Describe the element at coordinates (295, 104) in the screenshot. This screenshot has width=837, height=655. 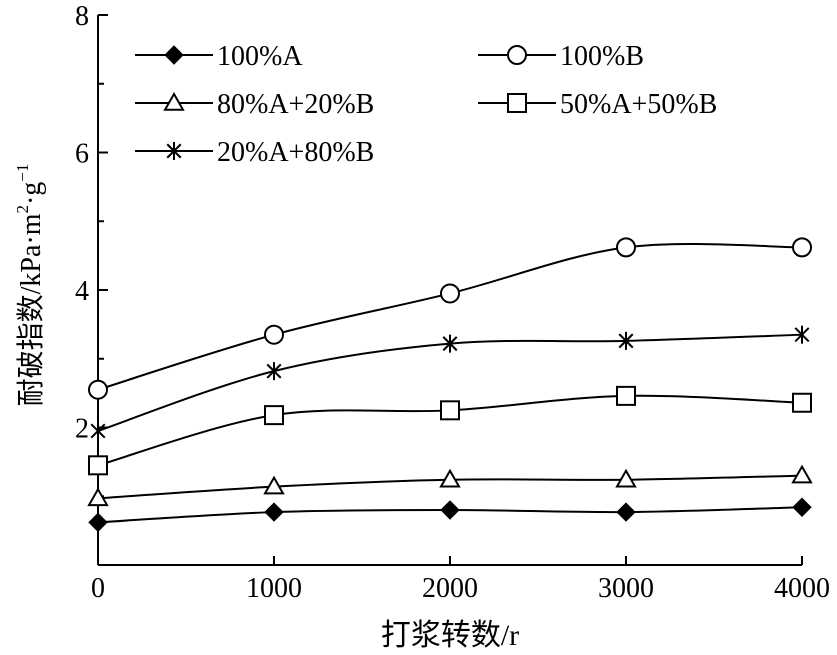
I see `legend-label-2: 80%A+20%B` at that location.